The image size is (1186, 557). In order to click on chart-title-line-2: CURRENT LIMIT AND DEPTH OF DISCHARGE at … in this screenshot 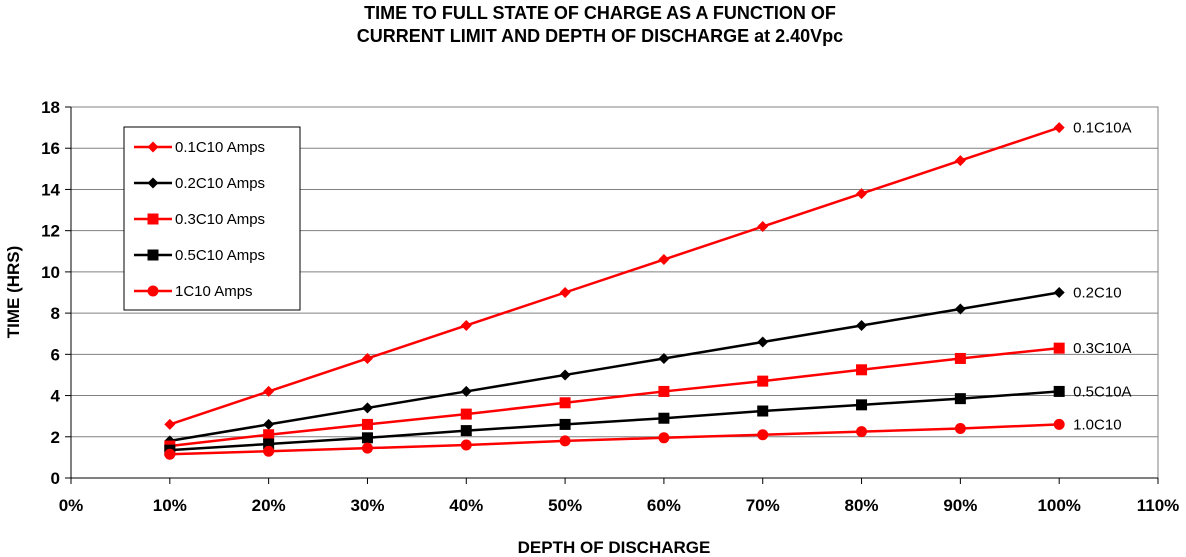, I will do `click(600, 36)`.